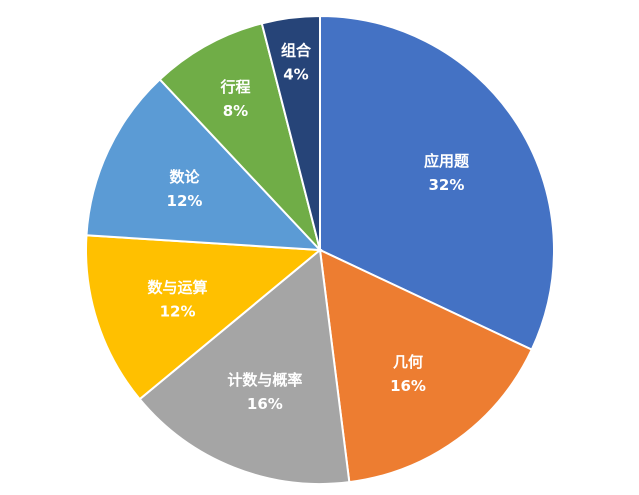 This screenshot has height=495, width=639. Describe the element at coordinates (446, 185) in the screenshot. I see `slice-value-label: 32%` at that location.